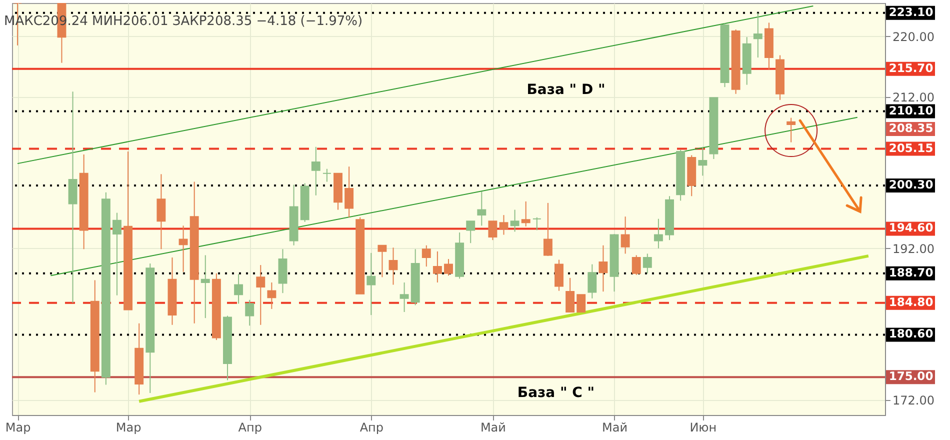 Image resolution: width=950 pixels, height=440 pixels. What do you see at coordinates (703, 427) in the screenshot?
I see `x-tick-label: Июн` at bounding box center [703, 427].